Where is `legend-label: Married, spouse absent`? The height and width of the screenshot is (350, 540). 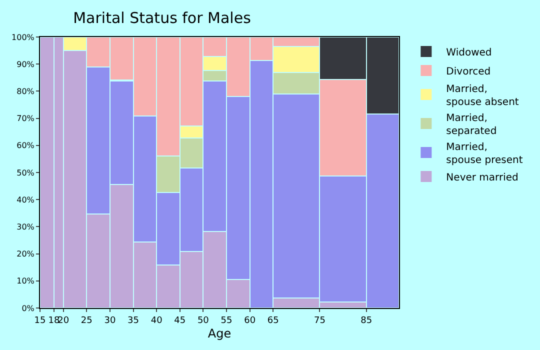 legend-label: Married, spouse absent is located at coordinates (482, 96).